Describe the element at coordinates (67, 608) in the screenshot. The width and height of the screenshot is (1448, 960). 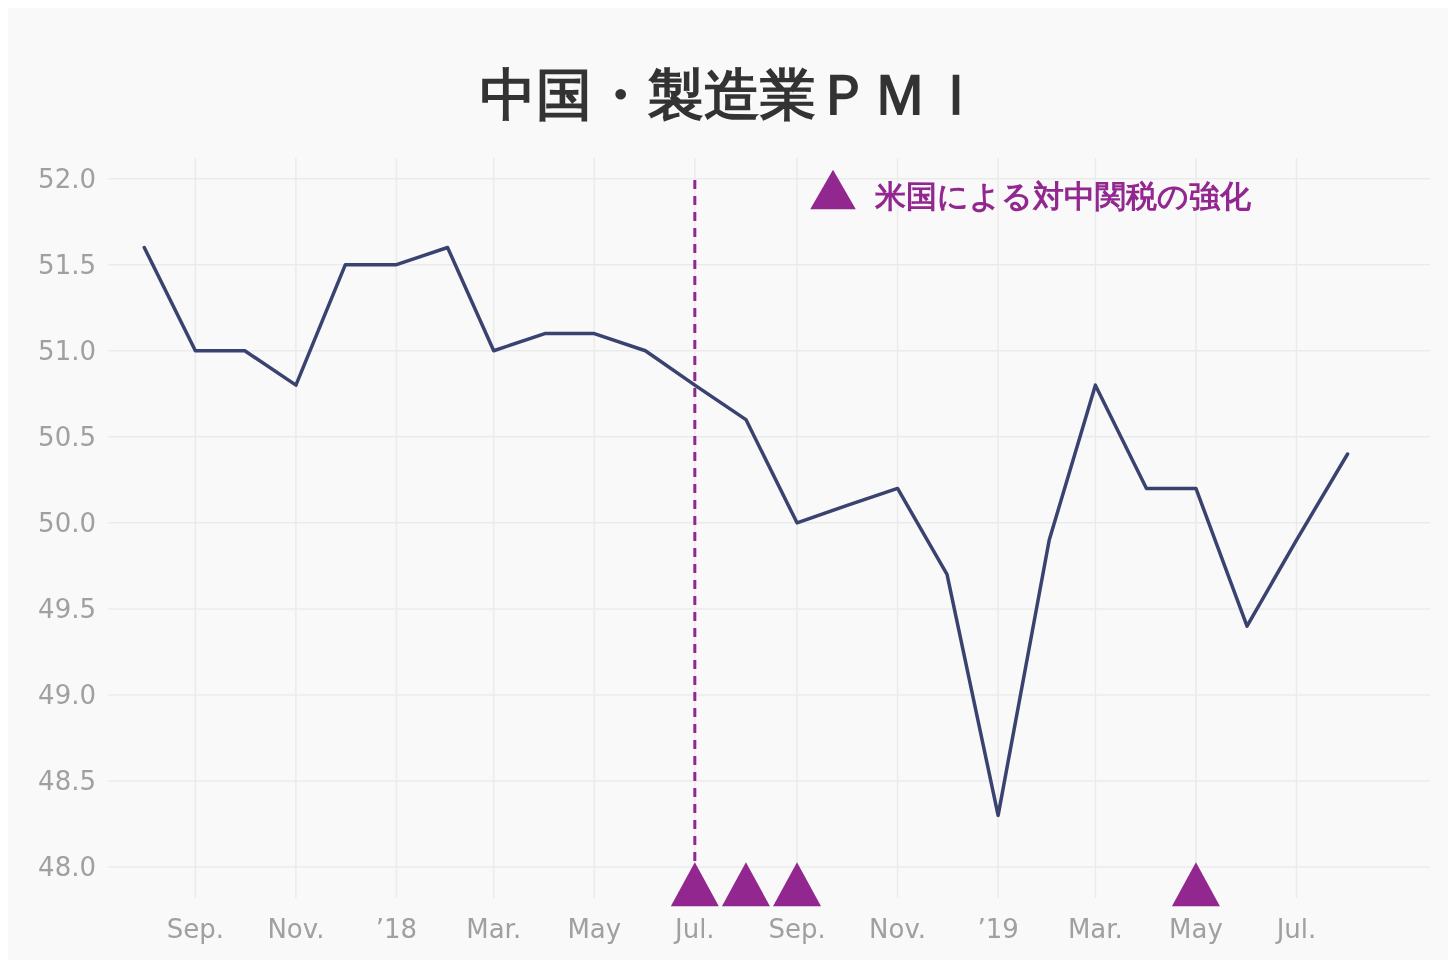
I see `y-tick-label: 49.5` at that location.